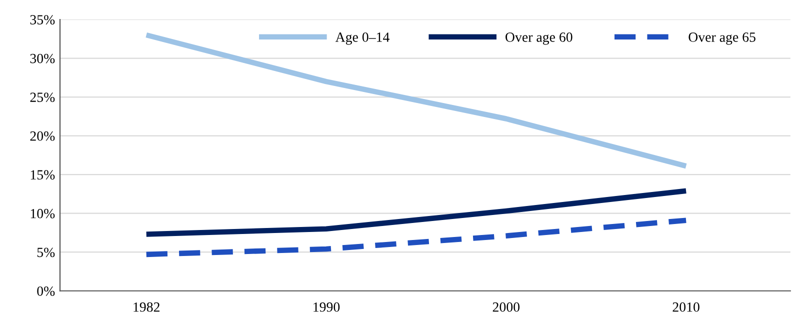  Describe the element at coordinates (42, 59) in the screenshot. I see `y-tick-label: 30%` at that location.